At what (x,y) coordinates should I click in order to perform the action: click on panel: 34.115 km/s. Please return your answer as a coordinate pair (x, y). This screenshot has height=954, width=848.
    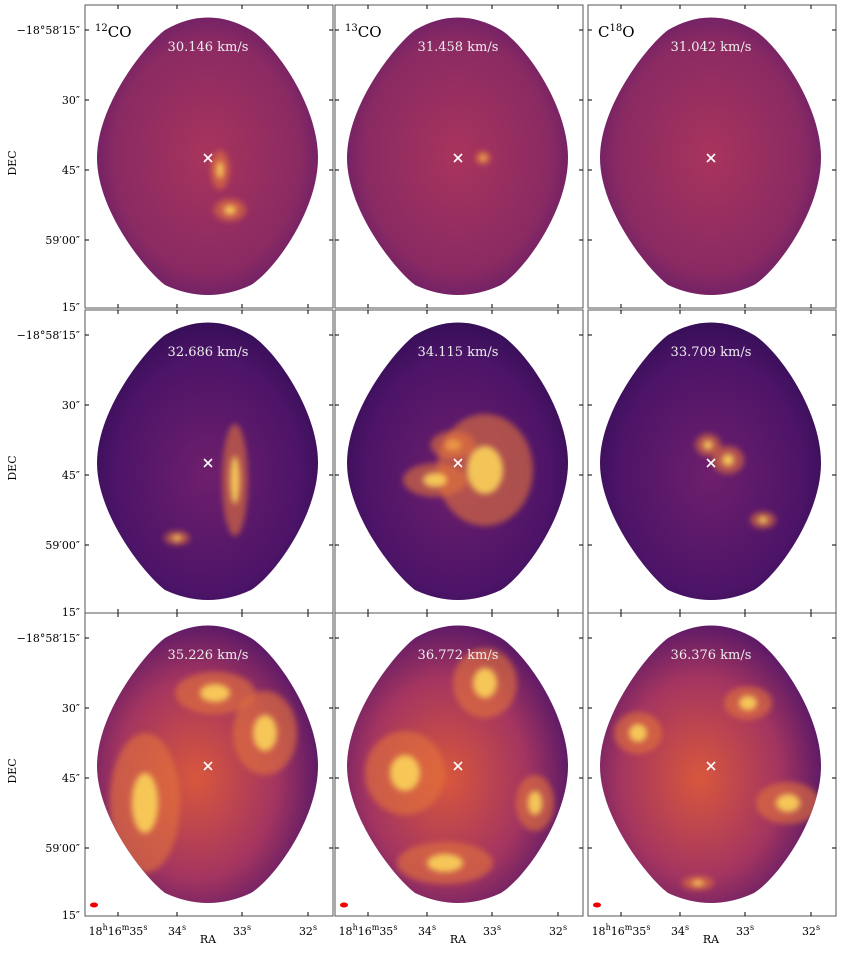
    Looking at the image, I should click on (459, 461).